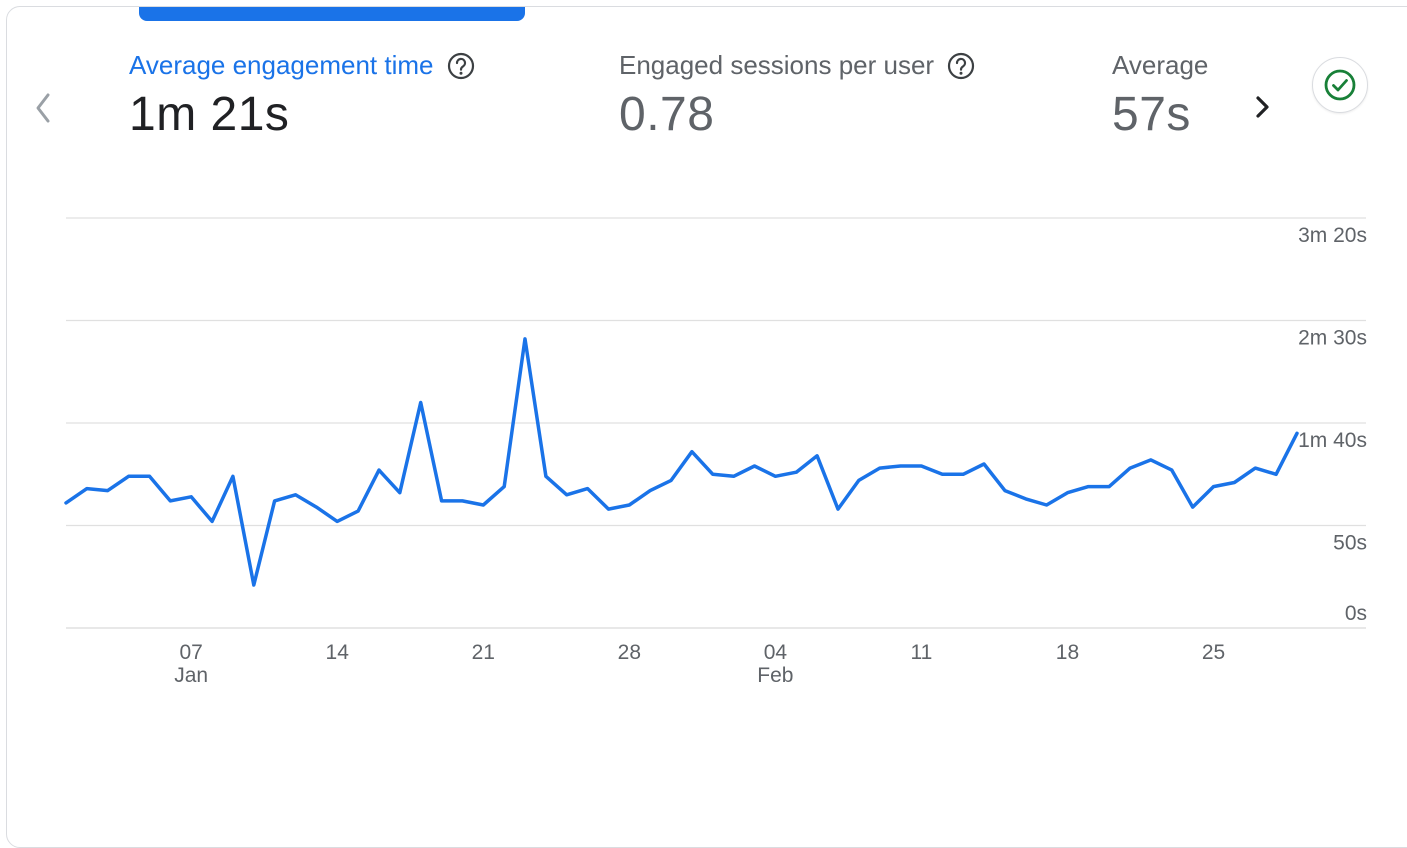 The image size is (1407, 848). I want to click on y-tick-label: 50s, so click(1350, 543).